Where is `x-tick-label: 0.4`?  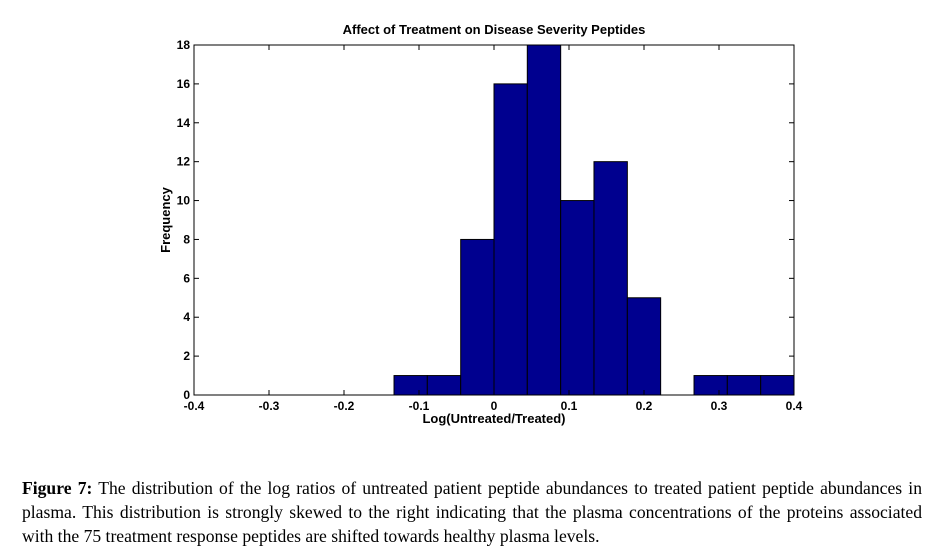 x-tick-label: 0.4 is located at coordinates (794, 406).